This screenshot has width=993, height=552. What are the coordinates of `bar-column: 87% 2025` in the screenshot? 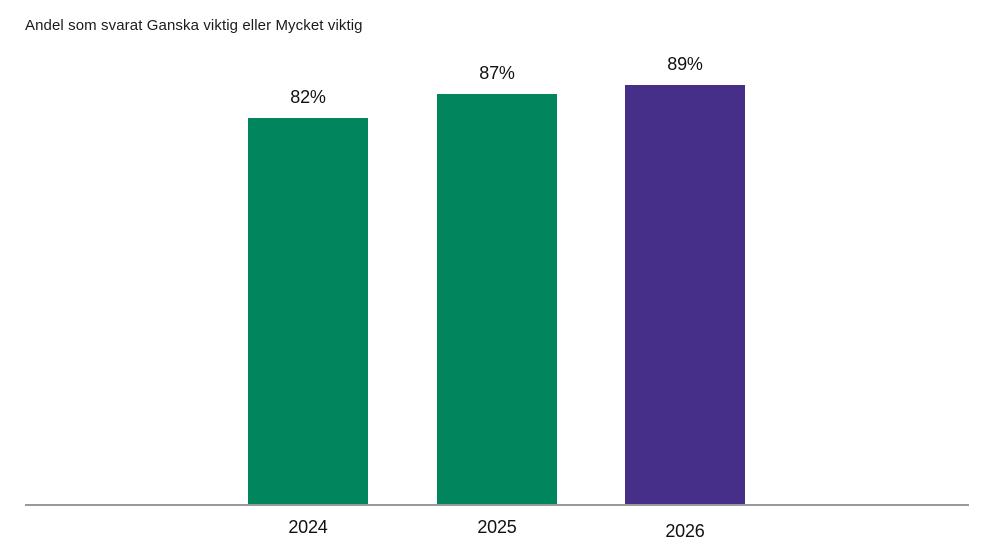 It's located at (497, 300).